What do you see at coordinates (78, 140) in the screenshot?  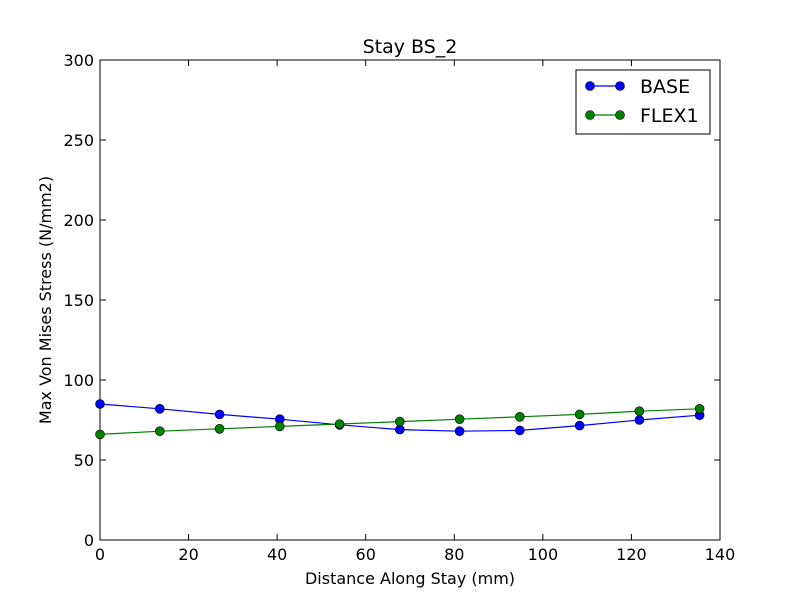 I see `y-tick-label: 250` at bounding box center [78, 140].